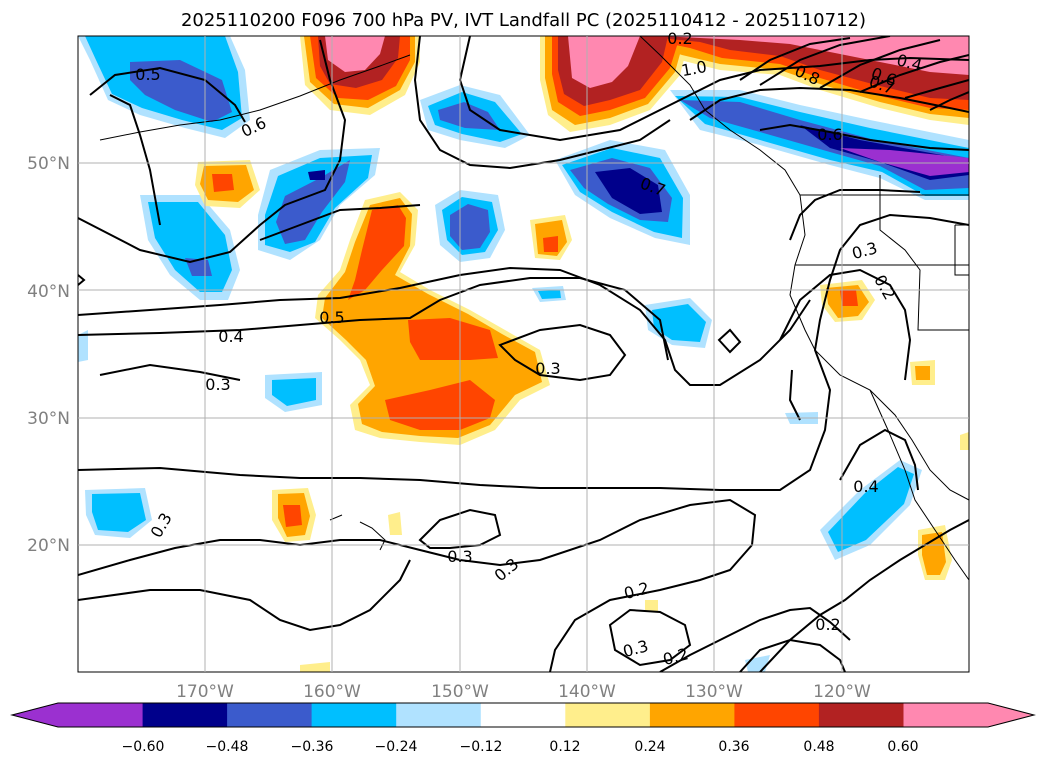 The height and width of the screenshot is (765, 1047). I want to click on colorbar-outline, so click(523, 715).